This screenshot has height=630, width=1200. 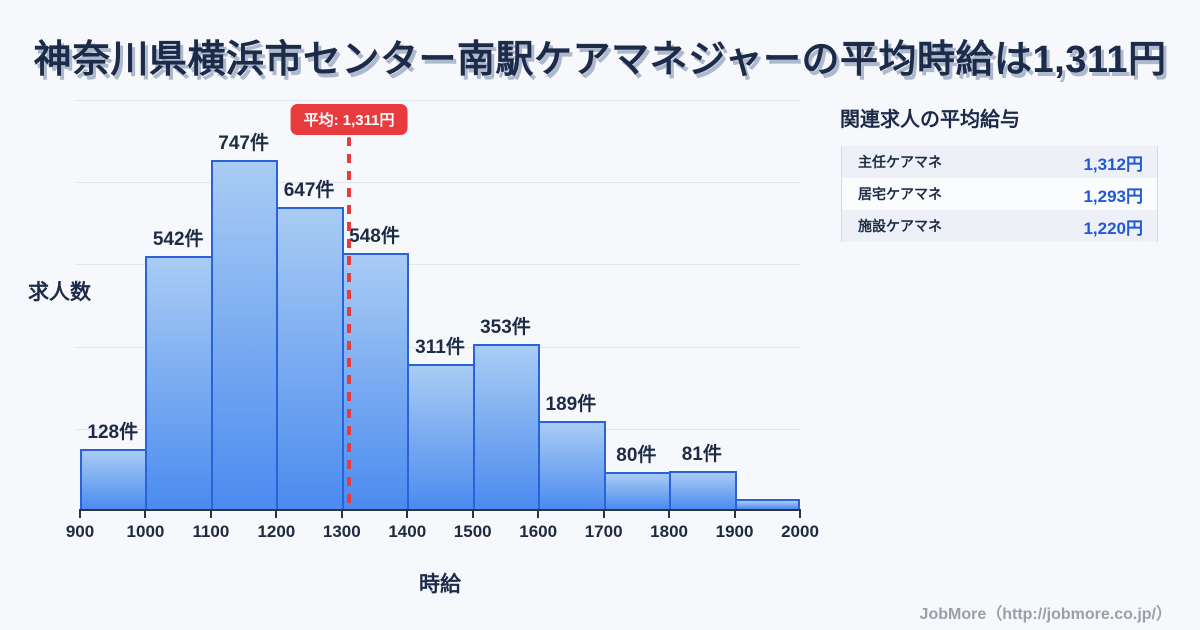 What do you see at coordinates (113, 432) in the screenshot?
I see `bar-value-label: 128件` at bounding box center [113, 432].